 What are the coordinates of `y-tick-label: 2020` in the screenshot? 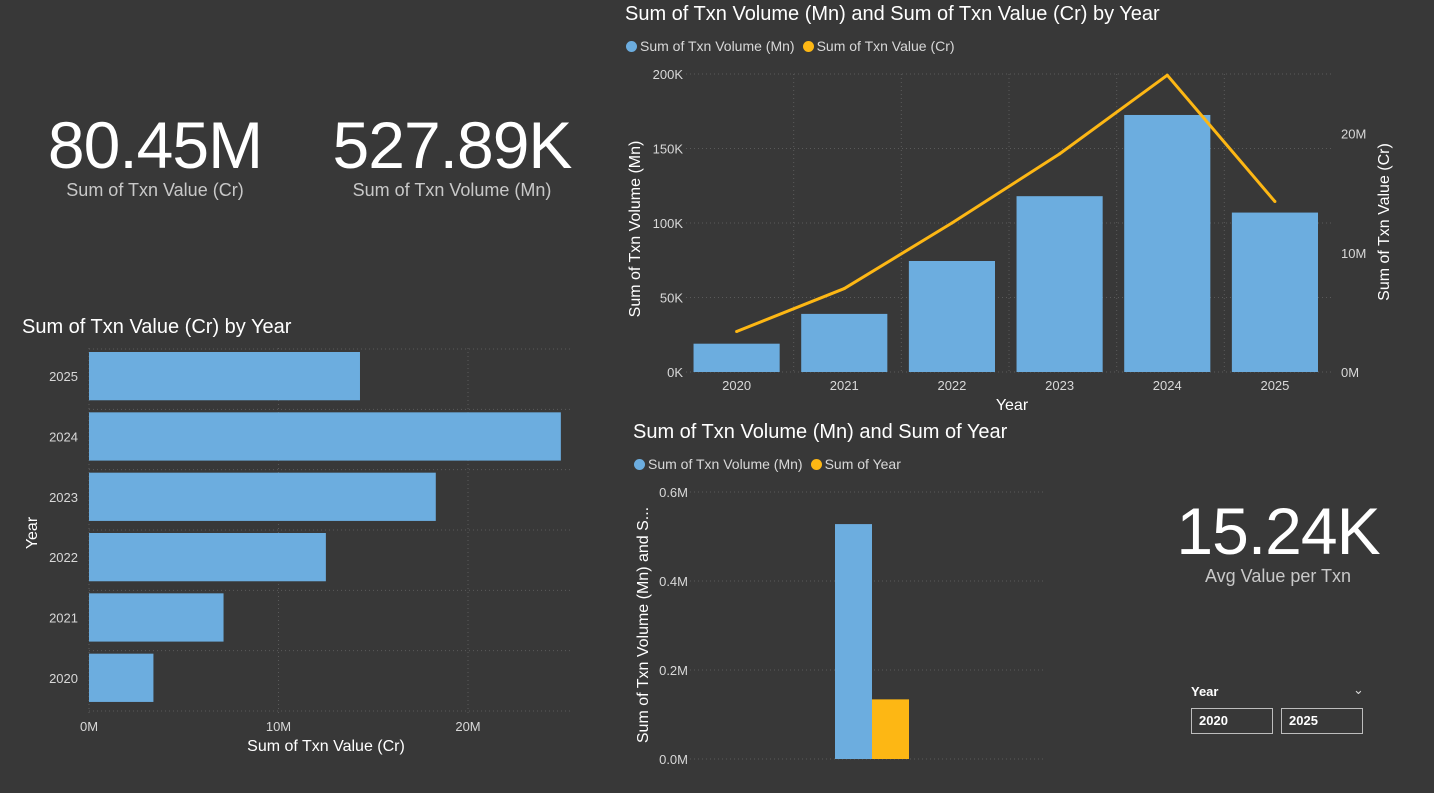 It's located at (63, 678).